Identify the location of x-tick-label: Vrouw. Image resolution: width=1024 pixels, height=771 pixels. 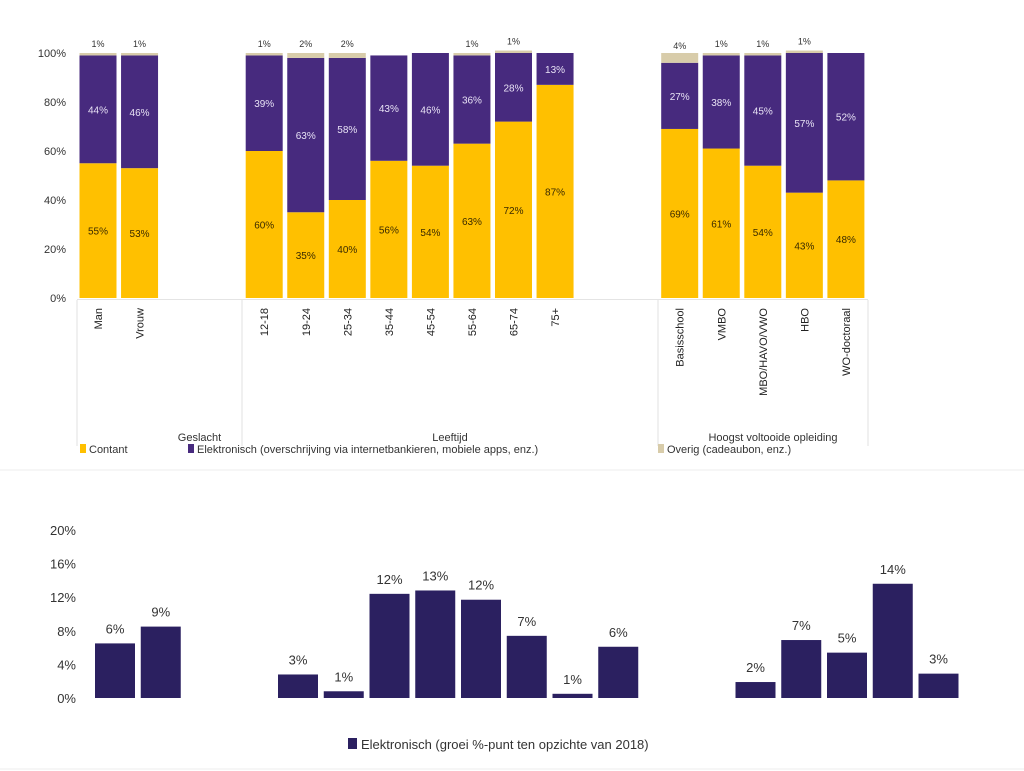
(141, 323).